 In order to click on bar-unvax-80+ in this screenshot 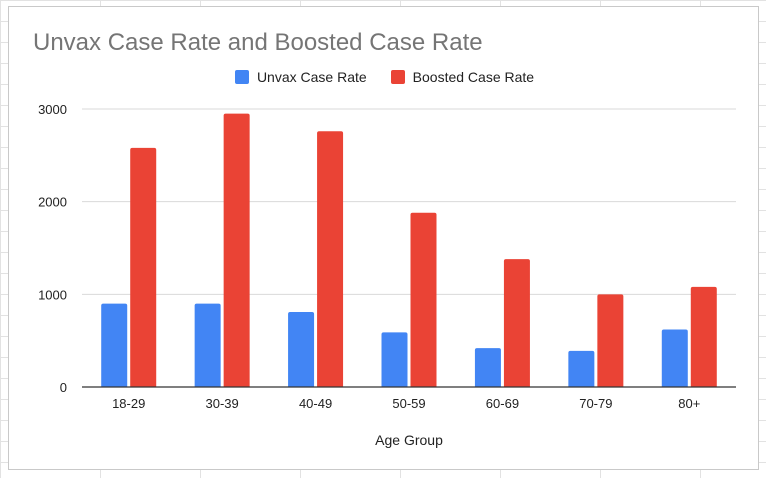, I will do `click(674, 358)`.